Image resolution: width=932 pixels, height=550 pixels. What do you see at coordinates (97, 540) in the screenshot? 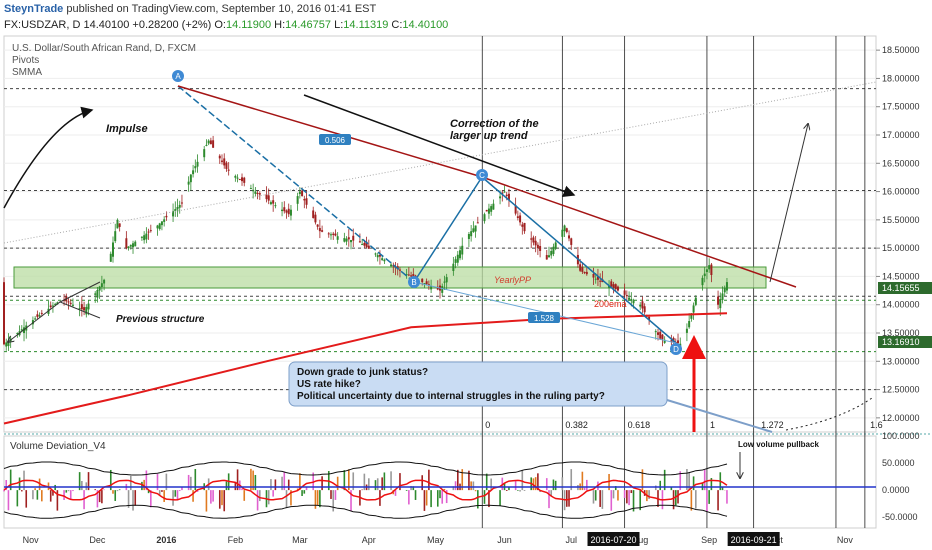
I see `x-tick-label: Dec` at bounding box center [97, 540].